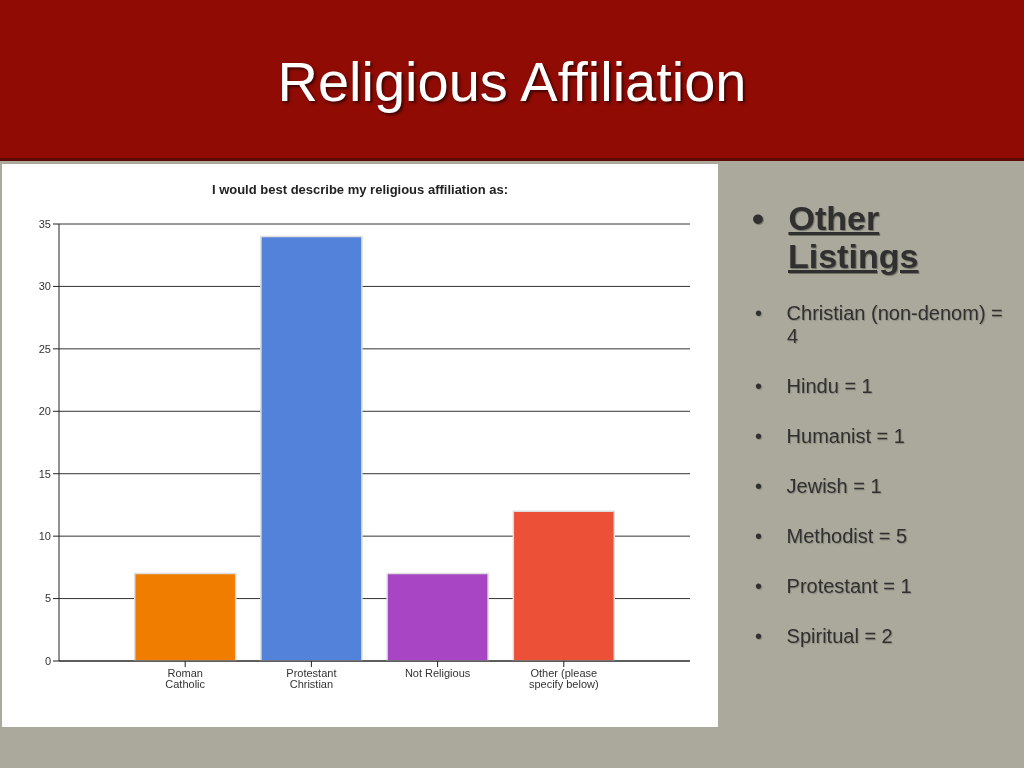  I want to click on text: • Other Listings, so click(835, 237).